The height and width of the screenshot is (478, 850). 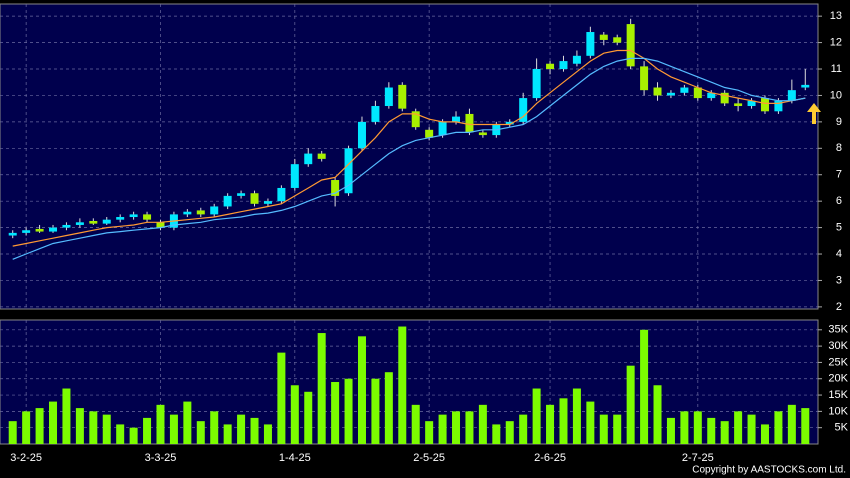 What do you see at coordinates (769, 470) in the screenshot?
I see `copyright: Copyright by AASTOCKS.com Ltd.` at bounding box center [769, 470].